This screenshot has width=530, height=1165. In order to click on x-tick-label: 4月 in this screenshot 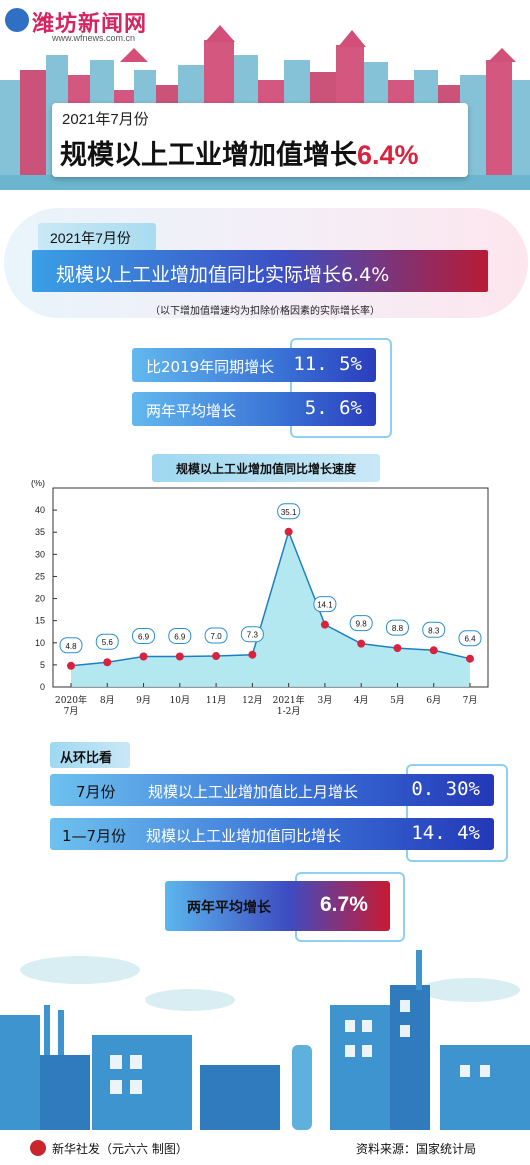, I will do `click(361, 700)`.